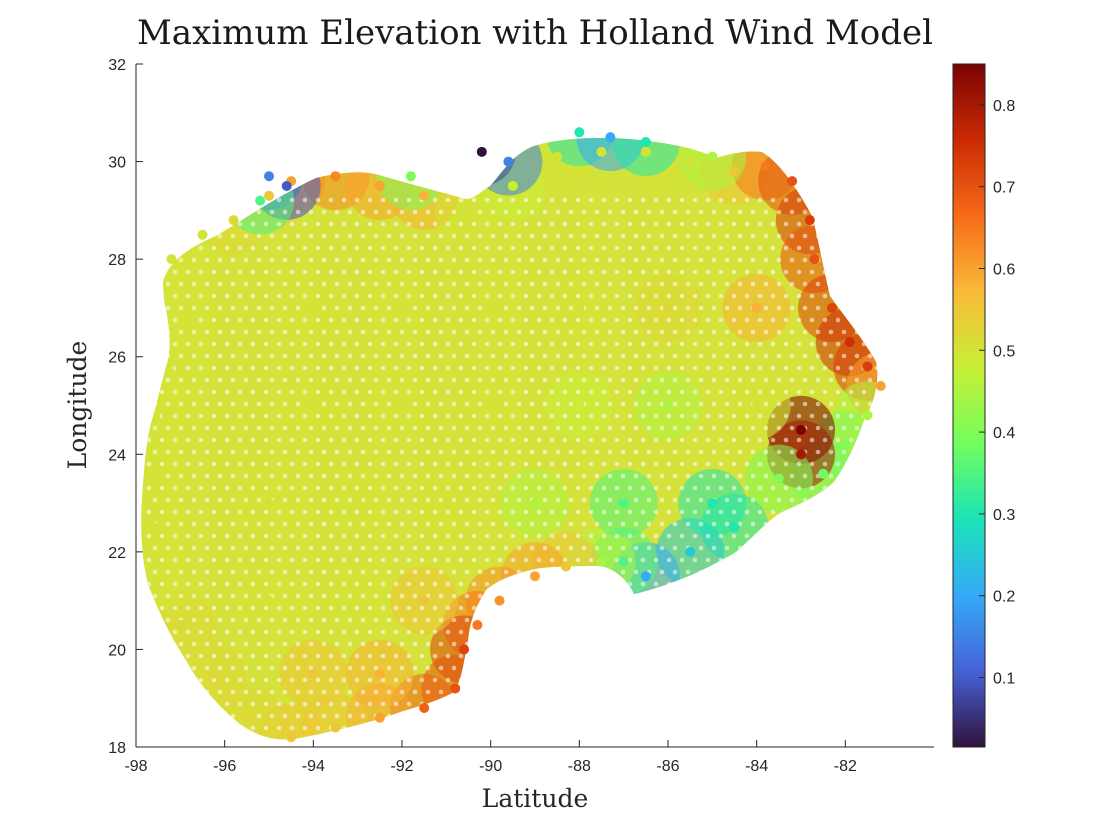  Describe the element at coordinates (117, 163) in the screenshot. I see `y-tick-label: 30` at that location.